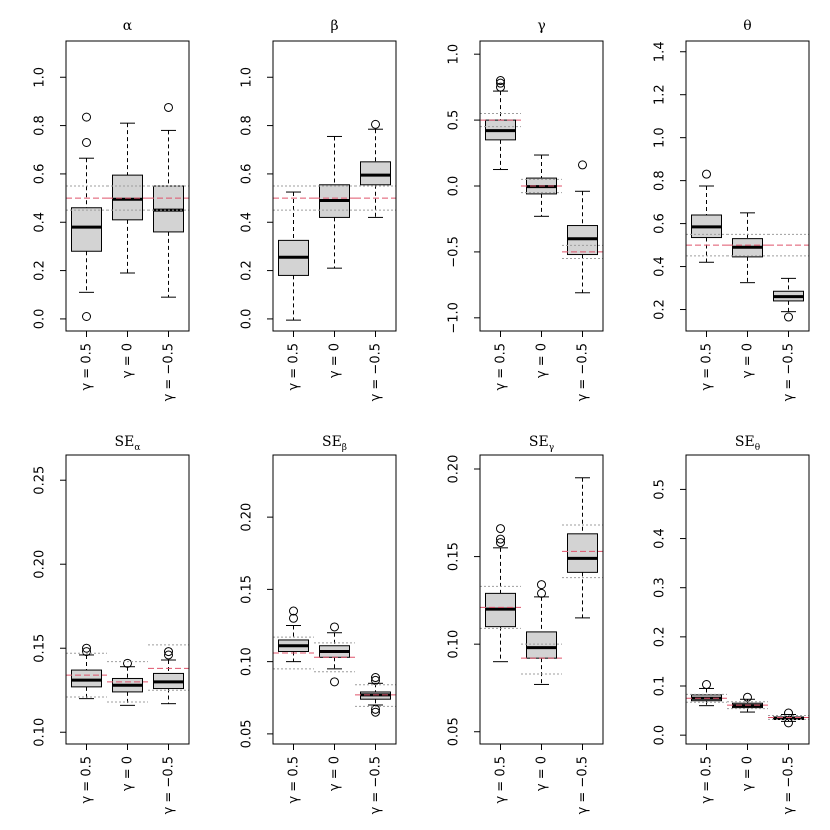  I want to click on panel-title-main: θ, so click(747, 26).